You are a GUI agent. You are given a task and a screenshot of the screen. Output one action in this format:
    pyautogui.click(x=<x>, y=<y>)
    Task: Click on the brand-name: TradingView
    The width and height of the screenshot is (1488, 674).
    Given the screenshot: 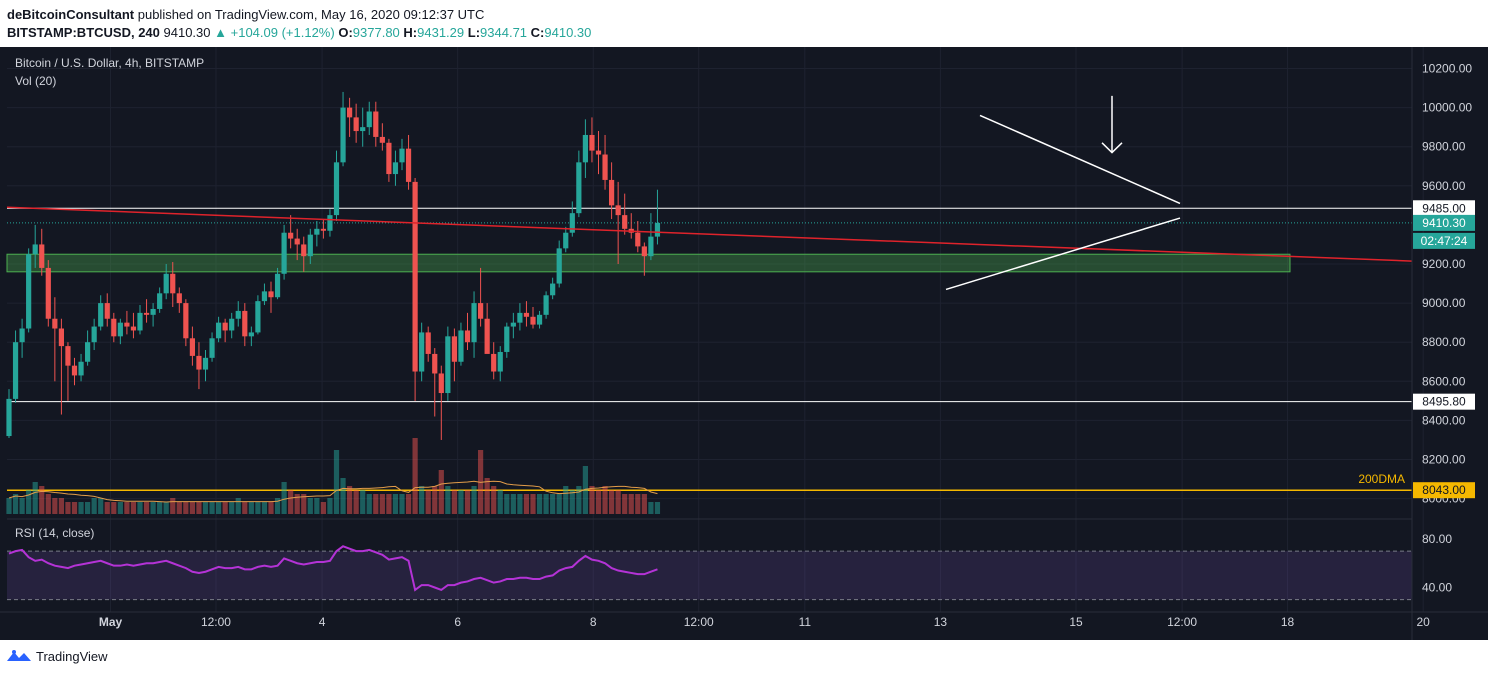 What is the action you would take?
    pyautogui.click(x=72, y=656)
    